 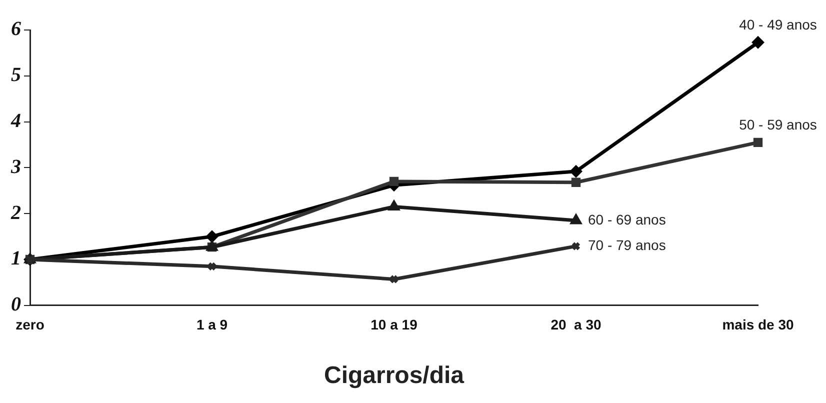 What do you see at coordinates (758, 324) in the screenshot?
I see `x-tick-label: mais de 30` at bounding box center [758, 324].